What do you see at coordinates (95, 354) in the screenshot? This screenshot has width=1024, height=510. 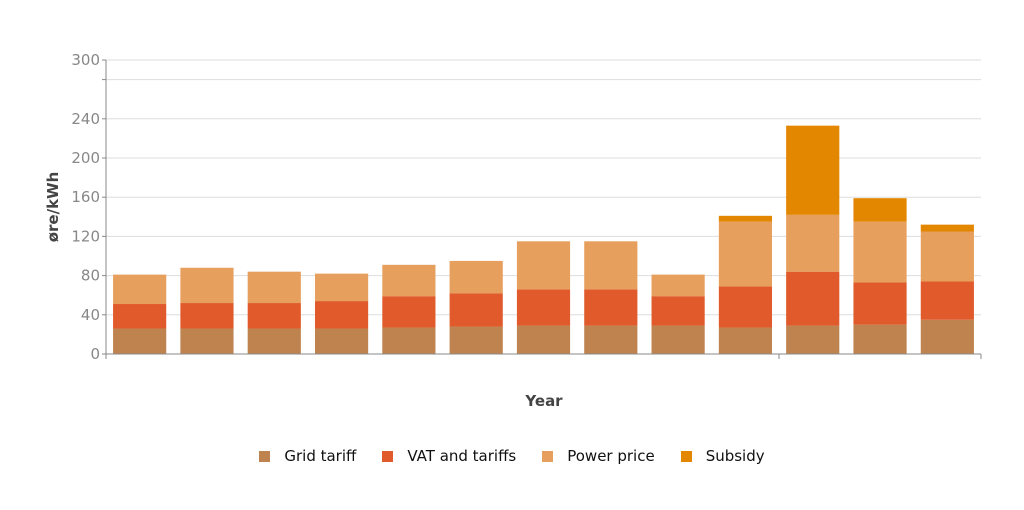 I see `y-tick-label: 0` at bounding box center [95, 354].